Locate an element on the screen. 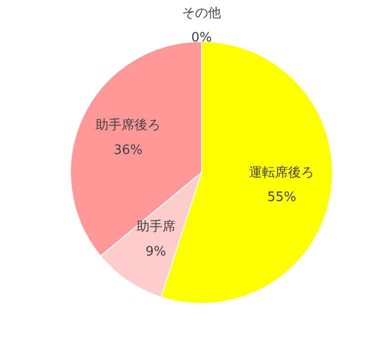  category-label: その他 is located at coordinates (201, 13).